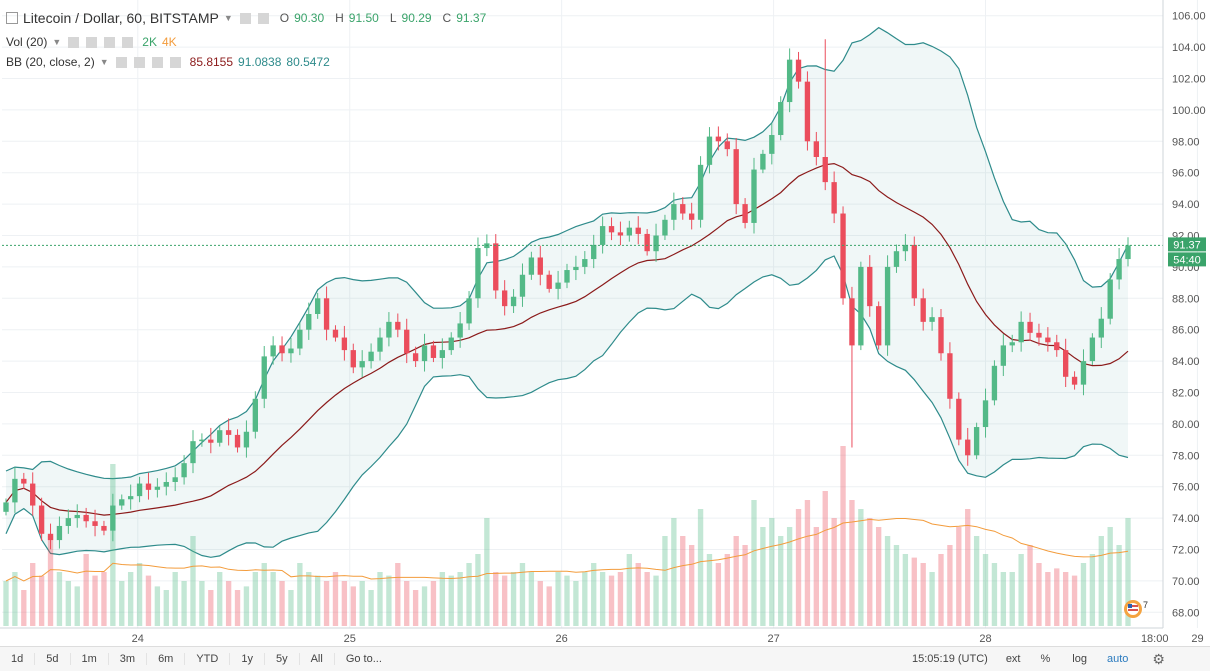 This screenshot has width=1210, height=671. Describe the element at coordinates (247, 659) in the screenshot. I see `range-1y: 1y` at that location.